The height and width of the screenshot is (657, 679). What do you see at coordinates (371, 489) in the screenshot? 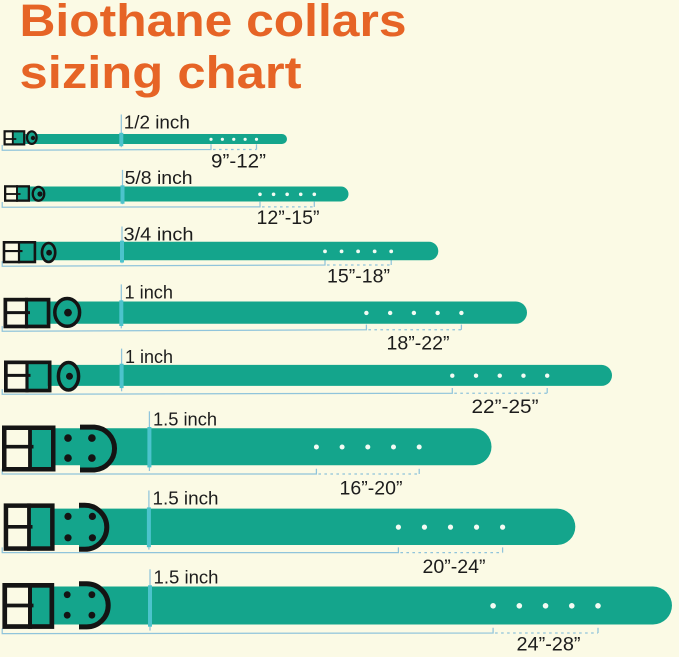
I see `svg-text: 16”-20”` at bounding box center [371, 489].